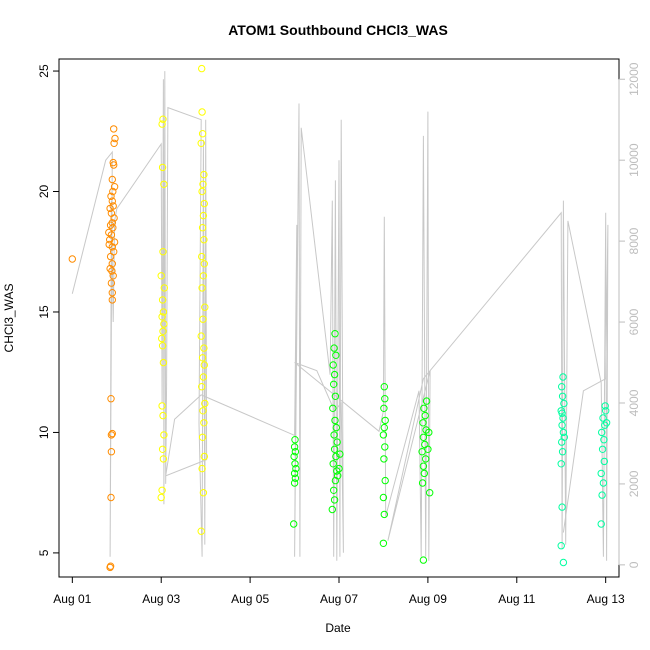 The height and width of the screenshot is (650, 650). I want to click on x-tick-label-9: Aug 09, so click(428, 599).